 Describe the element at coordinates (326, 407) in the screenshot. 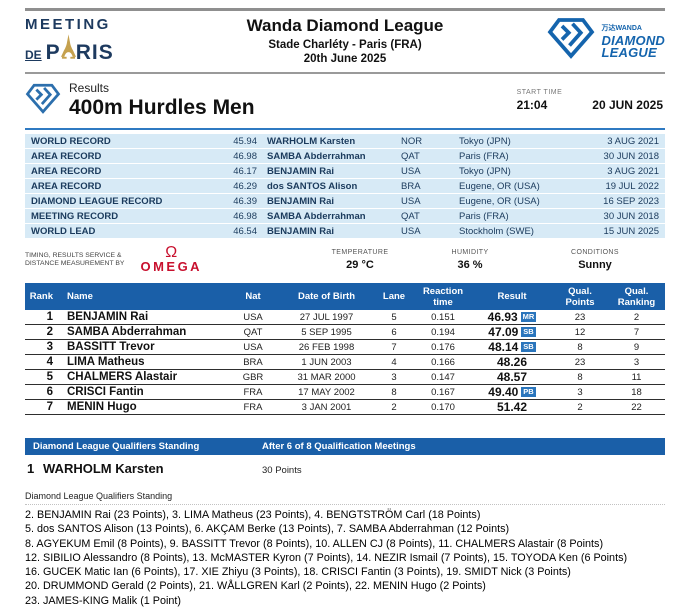

I see `athlete-dob: 3 JAN 2001` at that location.